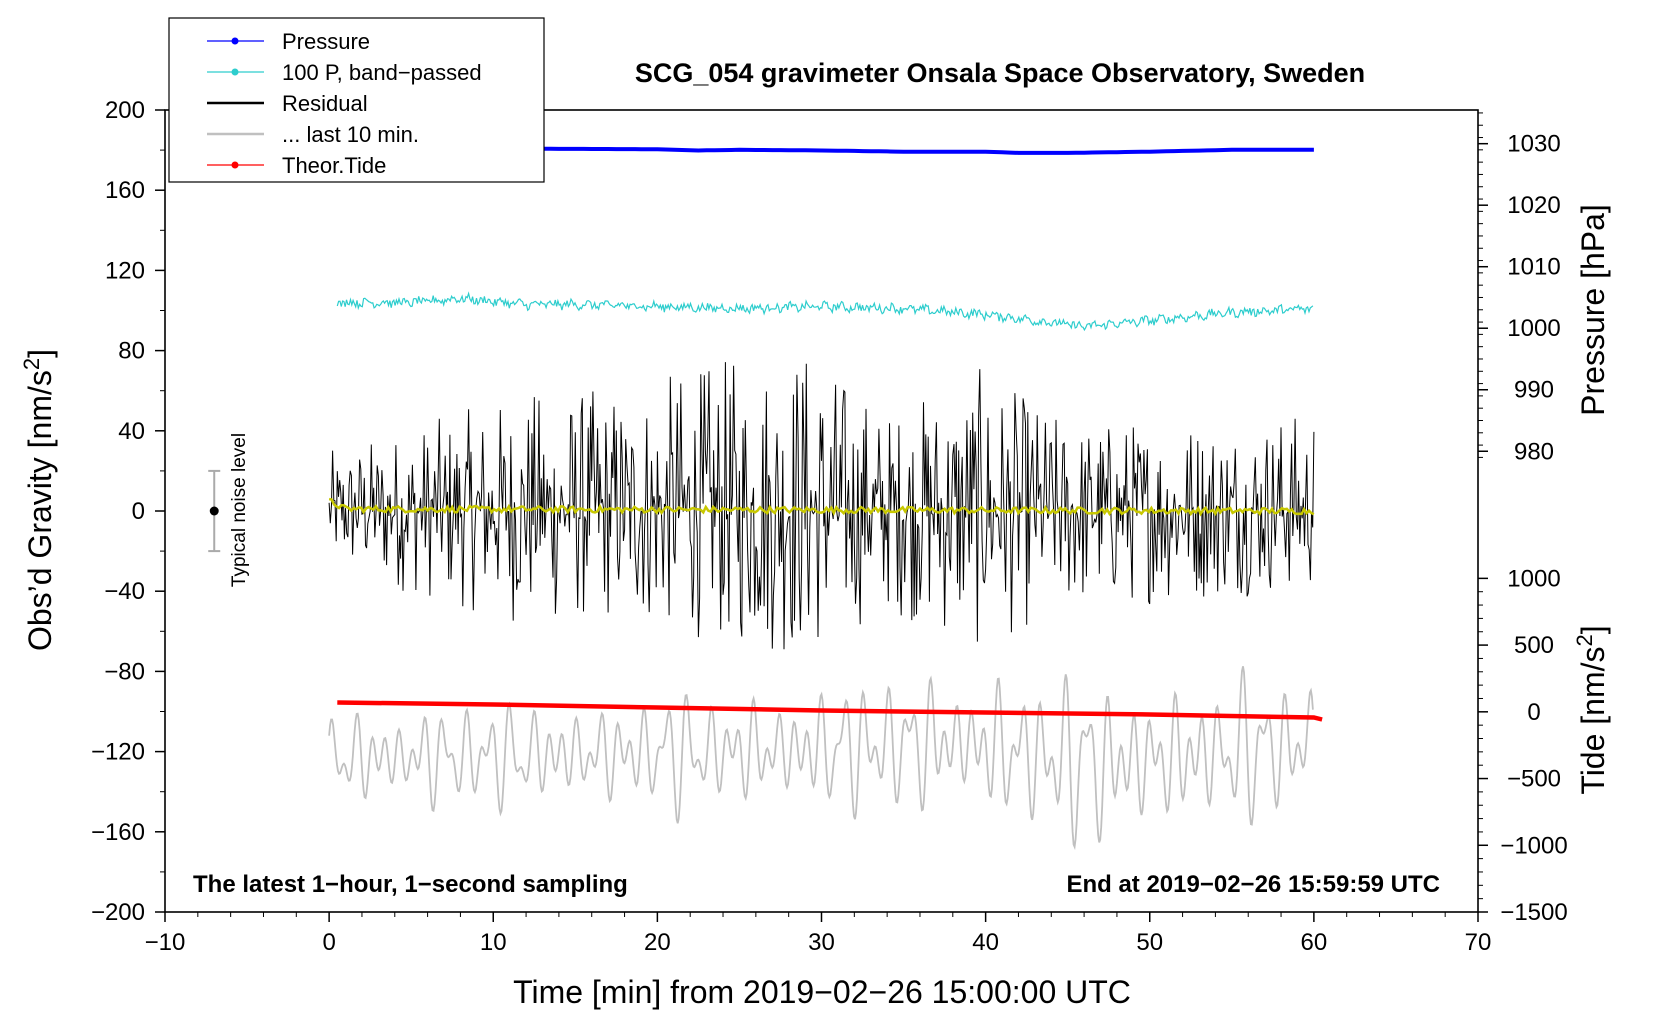 Image resolution: width=1660 pixels, height=1020 pixels. What do you see at coordinates (326, 41) in the screenshot?
I see `legend-label: Pressure` at bounding box center [326, 41].